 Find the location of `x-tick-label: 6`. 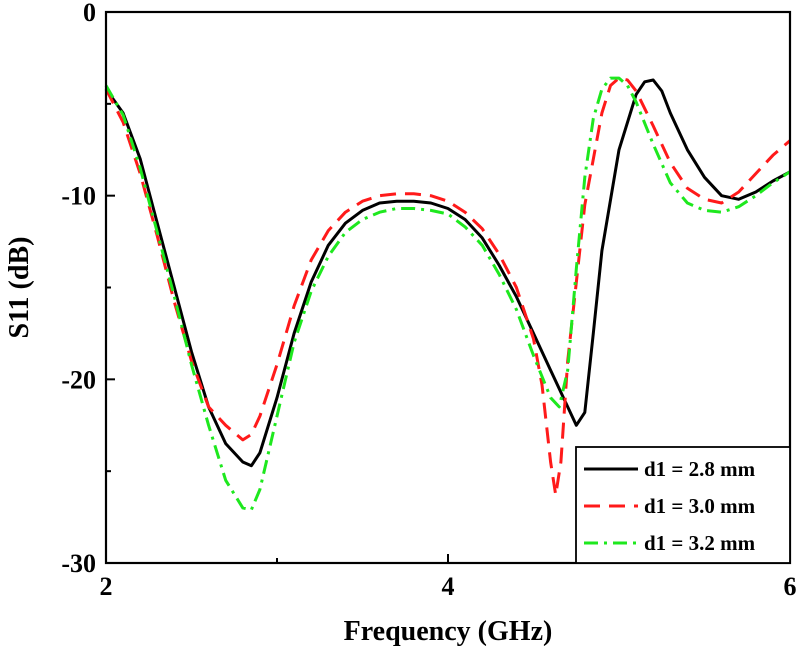

x-tick-label: 6 is located at coordinates (790, 586).